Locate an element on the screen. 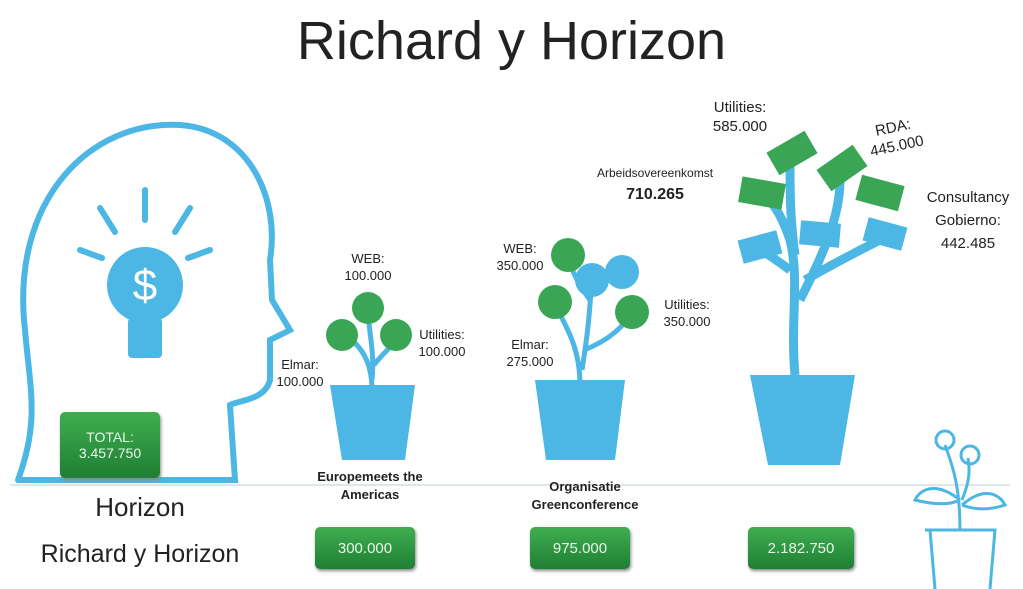 The image size is (1023, 589). item-label: Utilities: 585.000 is located at coordinates (740, 117).